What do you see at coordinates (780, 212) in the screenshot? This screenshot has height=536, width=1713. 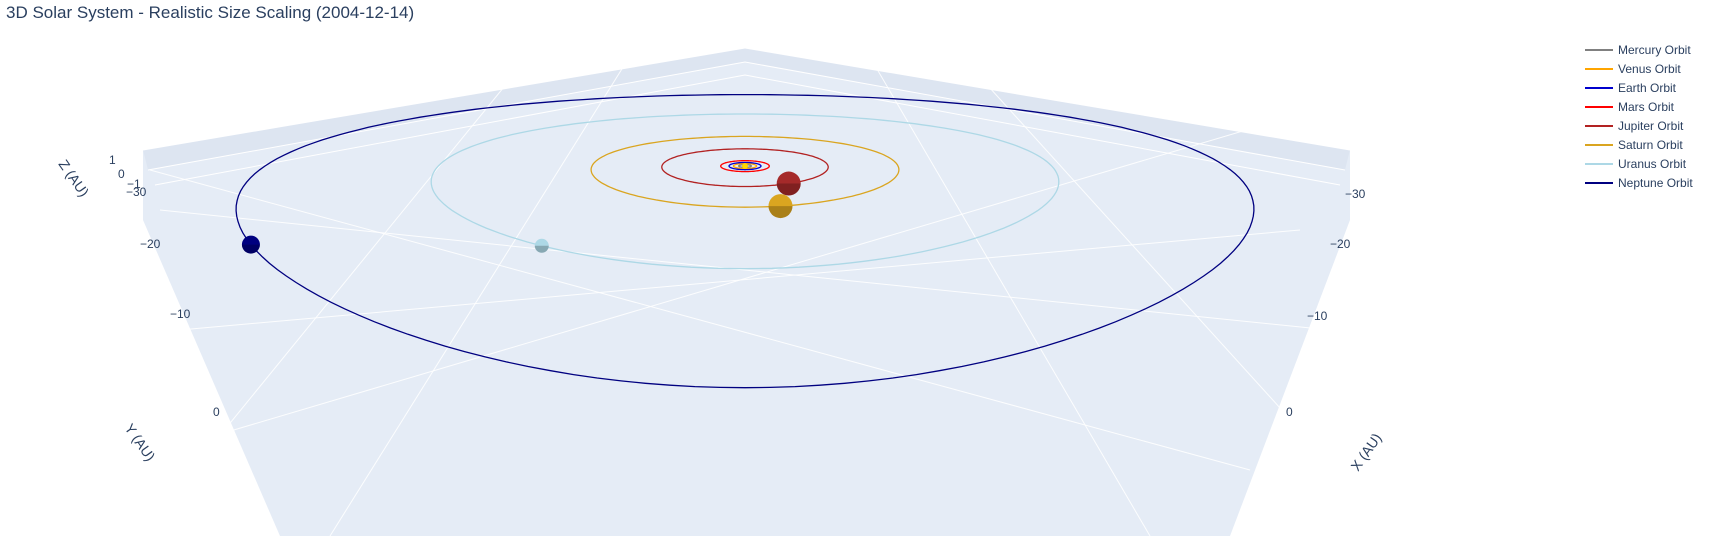 I see `saturn-shade` at bounding box center [780, 212].